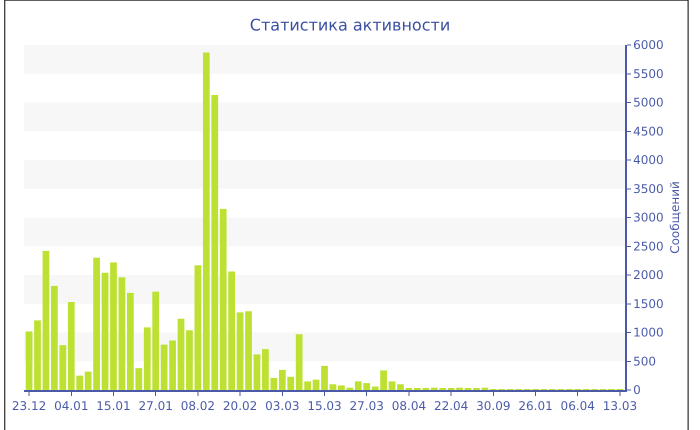 Image resolution: width=700 pixels, height=430 pixels. What do you see at coordinates (675, 217) in the screenshot?
I see `y-axis-title: Сообщений` at bounding box center [675, 217].